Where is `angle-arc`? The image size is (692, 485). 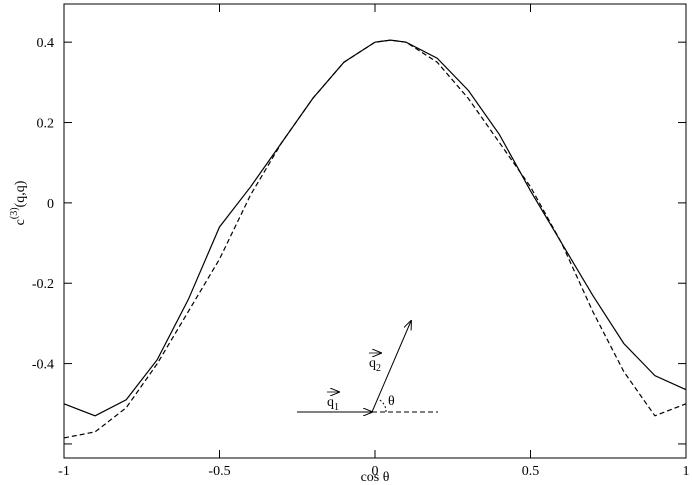
angle-arc is located at coordinates (382, 405).